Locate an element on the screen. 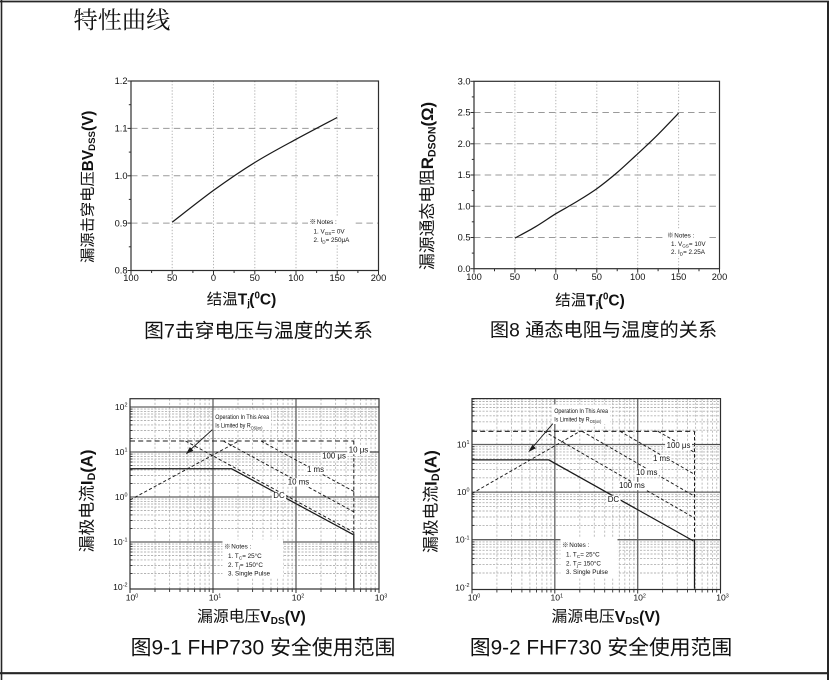 The height and width of the screenshot is (680, 829). svg-text: = 10V is located at coordinates (697, 244).